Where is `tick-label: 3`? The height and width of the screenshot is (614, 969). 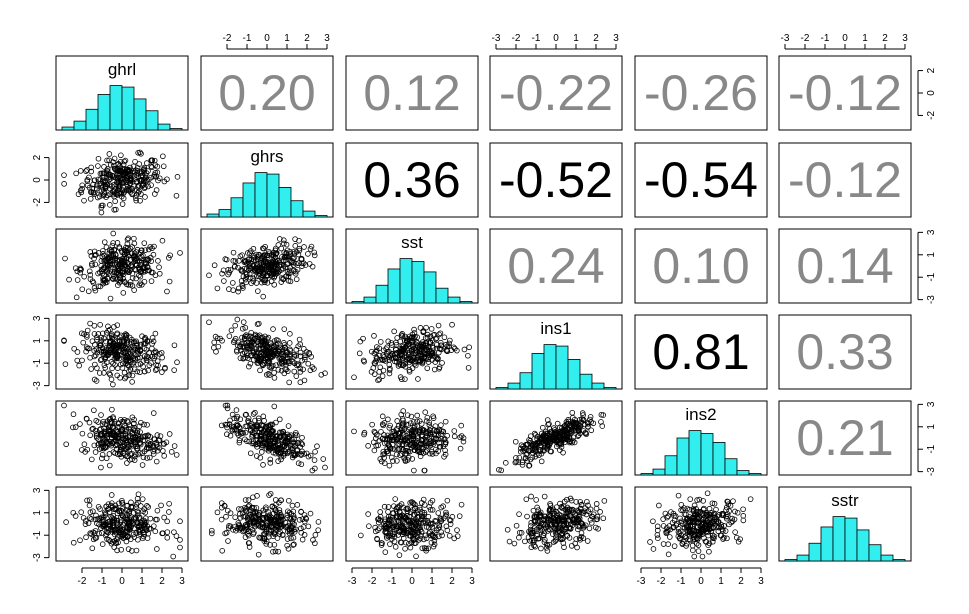 tick-label: 3 is located at coordinates (472, 581).